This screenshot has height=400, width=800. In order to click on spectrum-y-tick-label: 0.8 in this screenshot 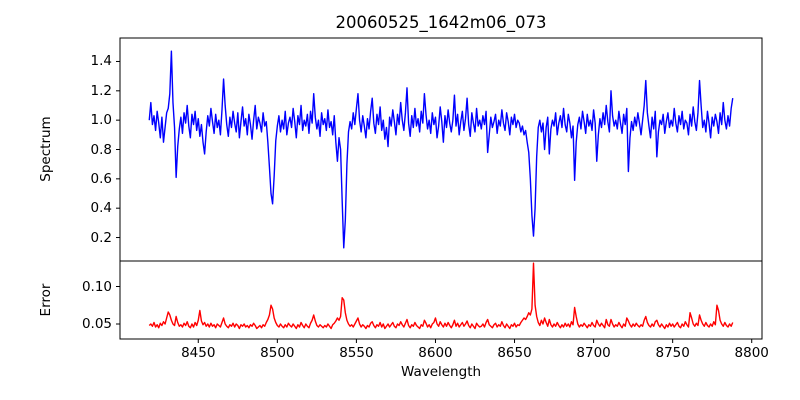, I will do `click(101, 149)`.